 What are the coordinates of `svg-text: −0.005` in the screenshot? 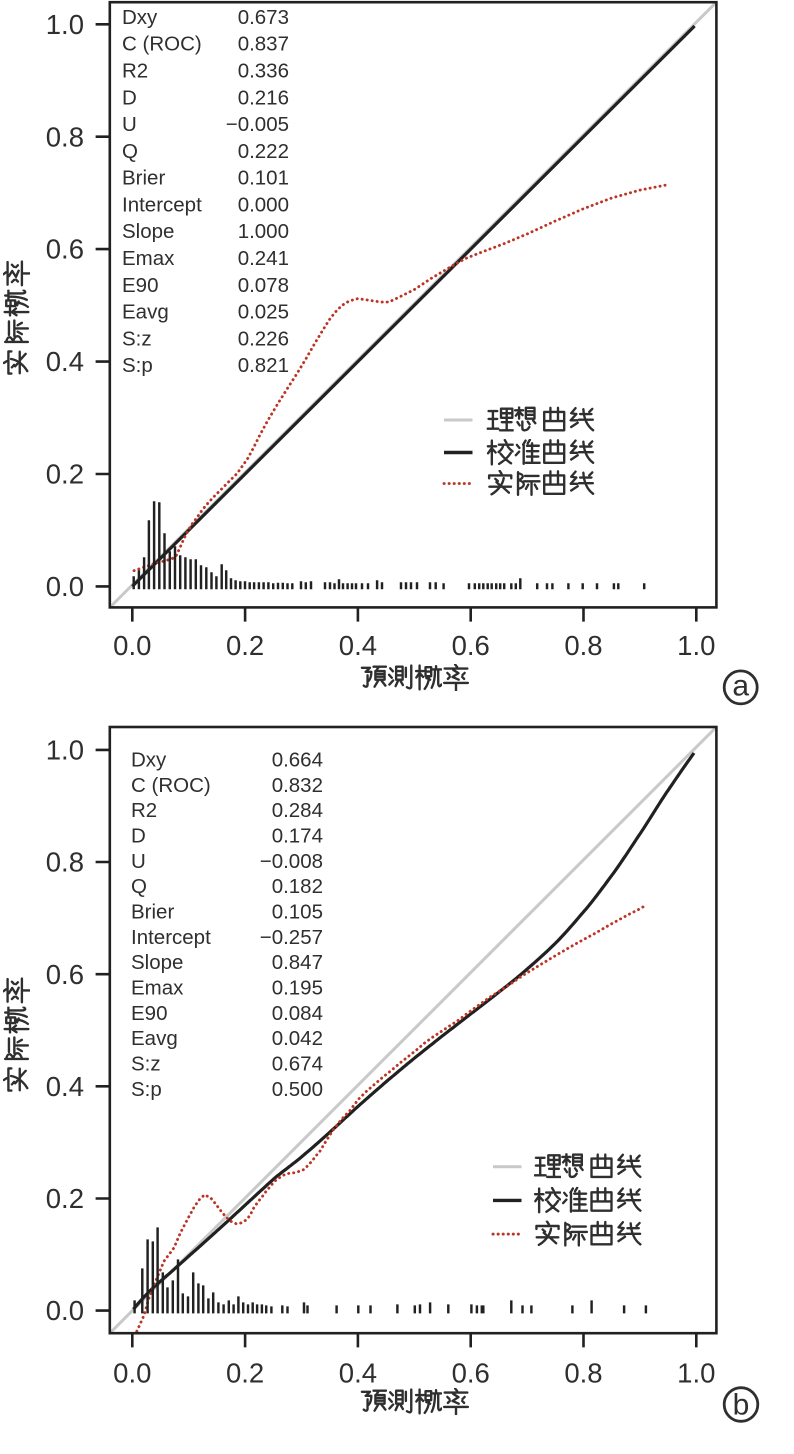 It's located at (257, 124).